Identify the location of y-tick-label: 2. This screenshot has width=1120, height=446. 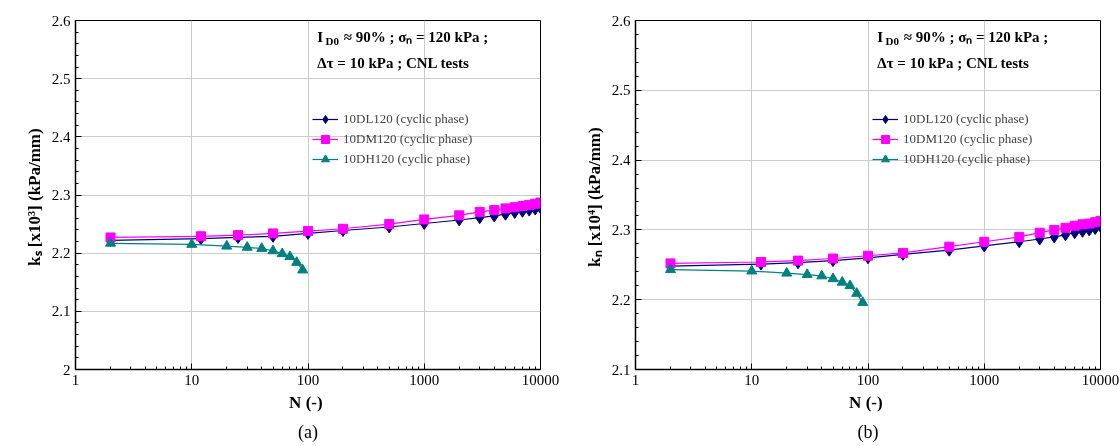
(67, 369).